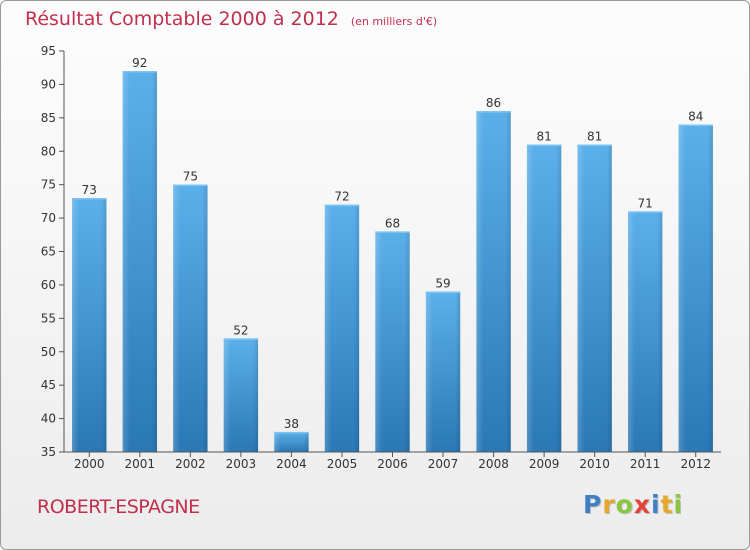 The image size is (750, 550). What do you see at coordinates (291, 441) in the screenshot?
I see `bar-shade-2004` at bounding box center [291, 441].